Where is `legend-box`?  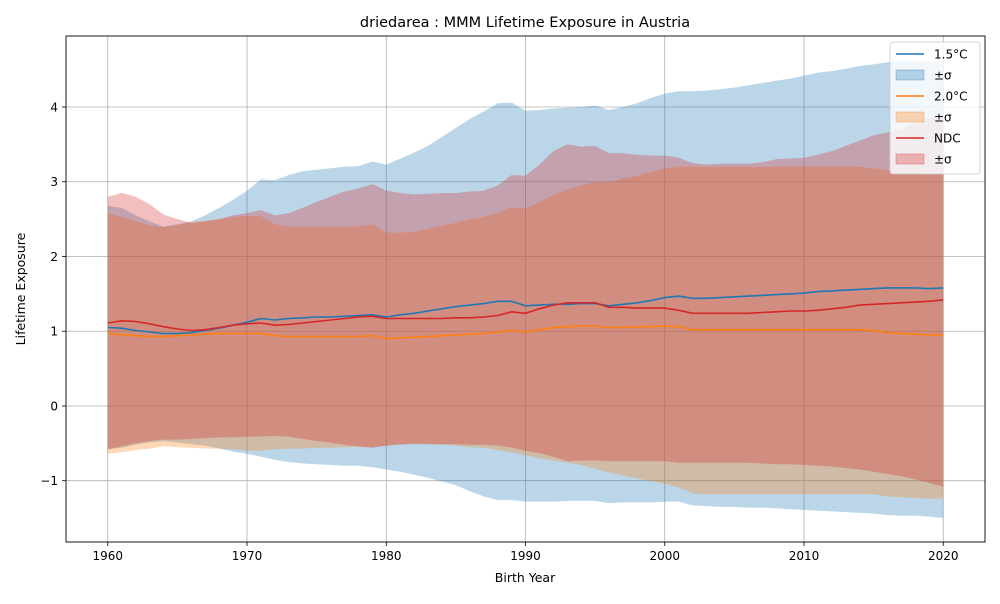
legend-box is located at coordinates (935, 108).